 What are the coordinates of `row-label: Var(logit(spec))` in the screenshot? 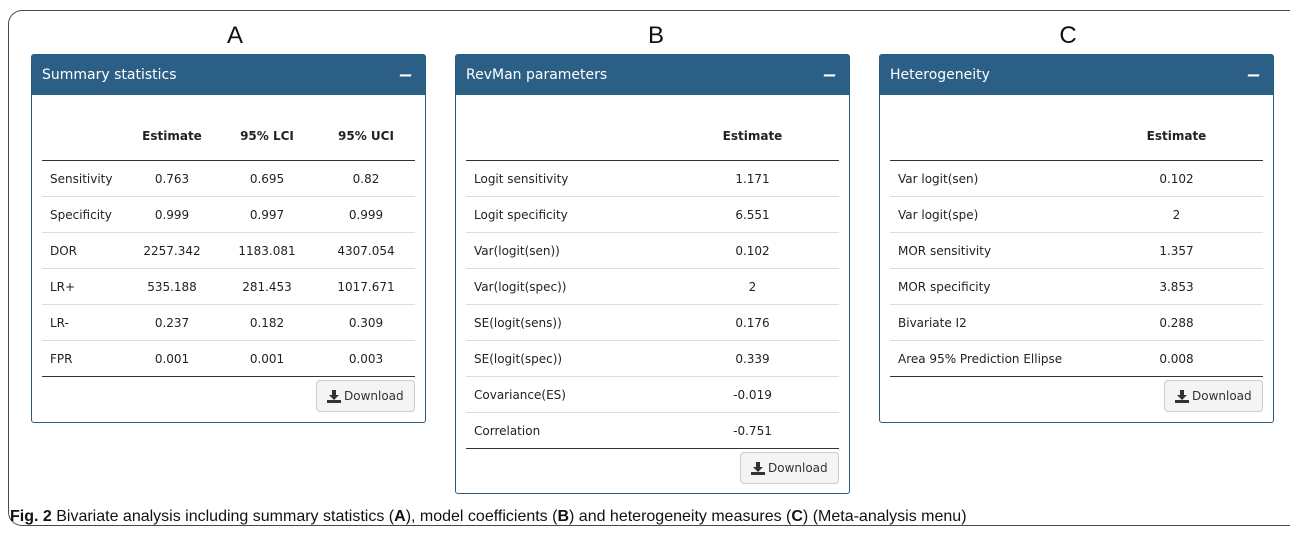 It's located at (566, 286).